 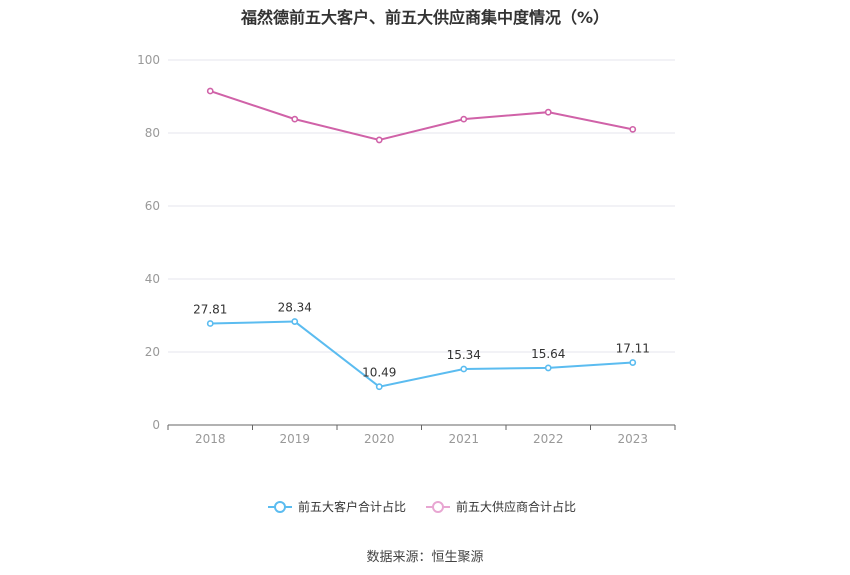 What do you see at coordinates (352, 506) in the screenshot?
I see `legend-label: 前五大客户合计占比` at bounding box center [352, 506].